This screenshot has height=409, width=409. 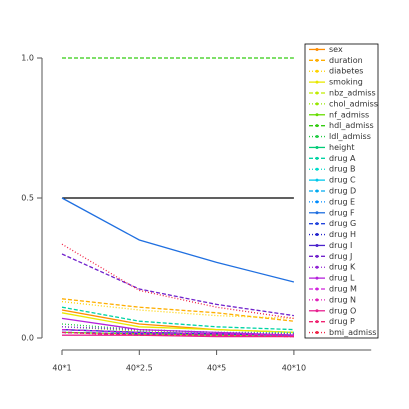 I want to click on legend-label: drug F, so click(x=342, y=212).